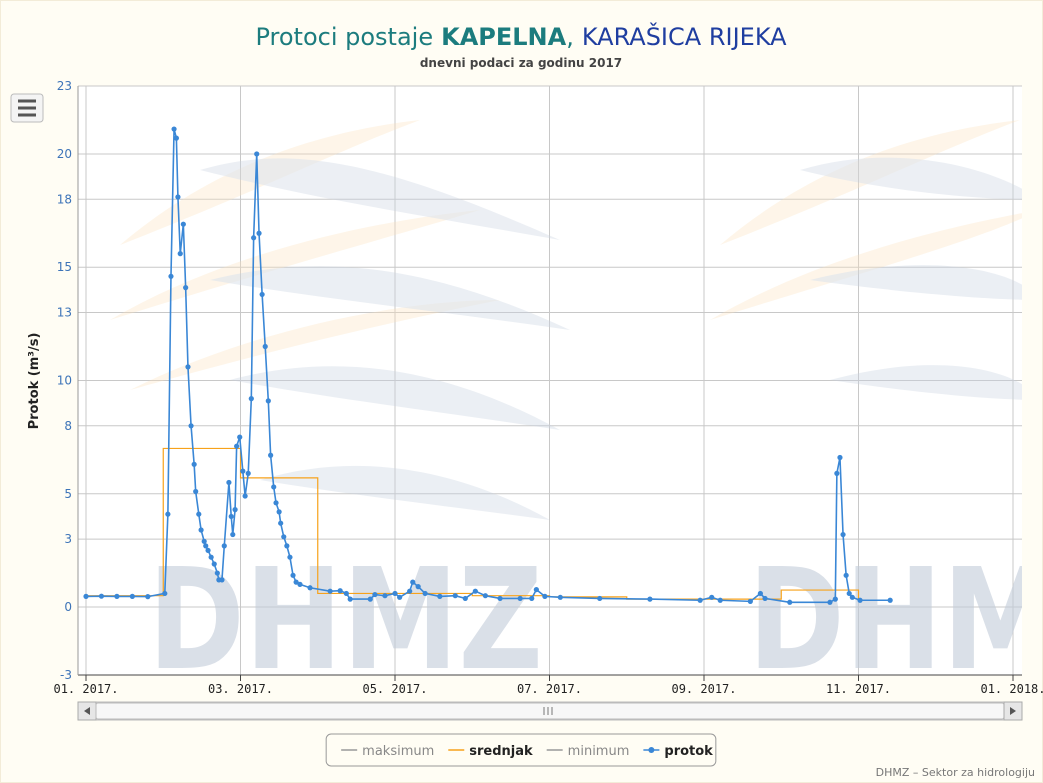  Describe the element at coordinates (68, 539) in the screenshot. I see `y-tick-label: 3` at that location.